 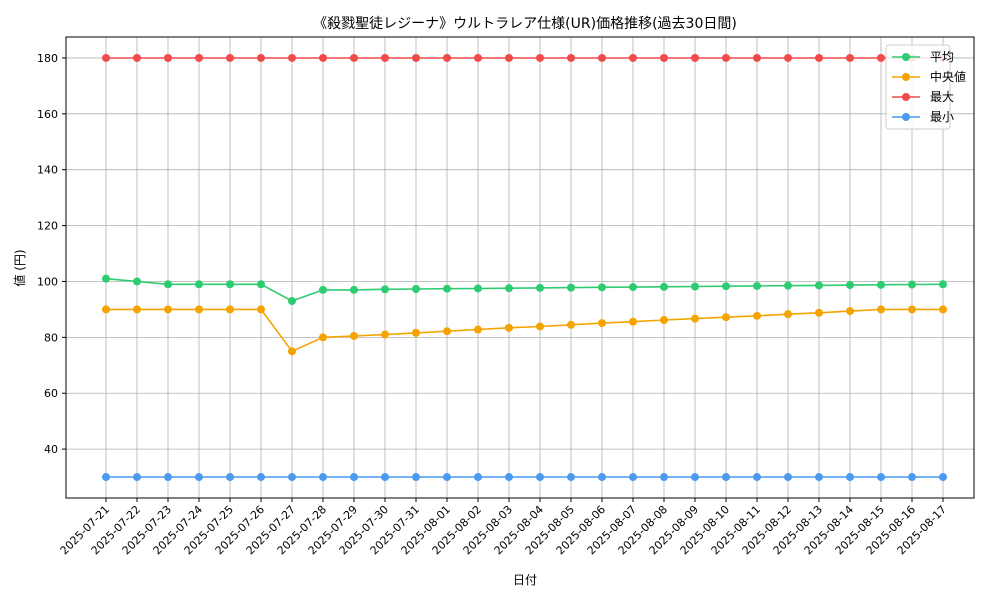 I want to click on legend-entry: 平均, so click(x=942, y=57).